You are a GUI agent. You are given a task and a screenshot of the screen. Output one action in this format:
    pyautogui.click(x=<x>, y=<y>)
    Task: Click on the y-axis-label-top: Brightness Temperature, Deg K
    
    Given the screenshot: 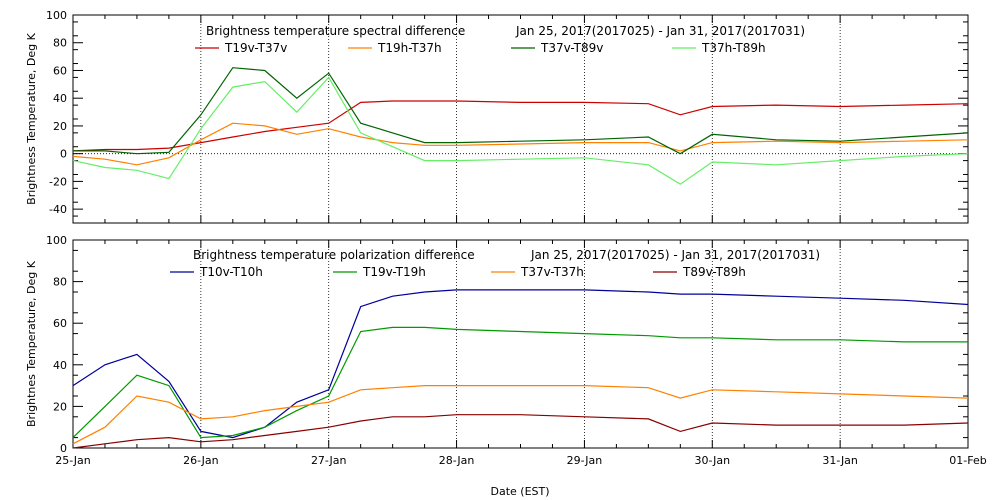 What is the action you would take?
    pyautogui.click(x=31, y=118)
    